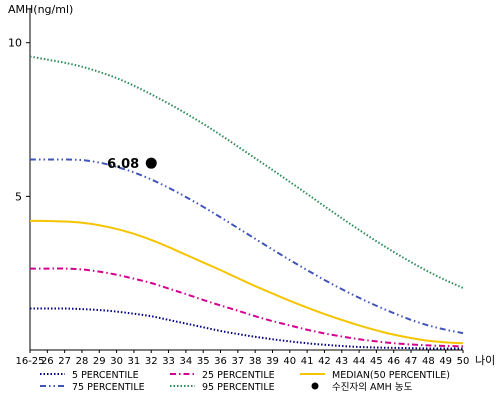  I want to click on x-tick-label: 50, so click(463, 361).